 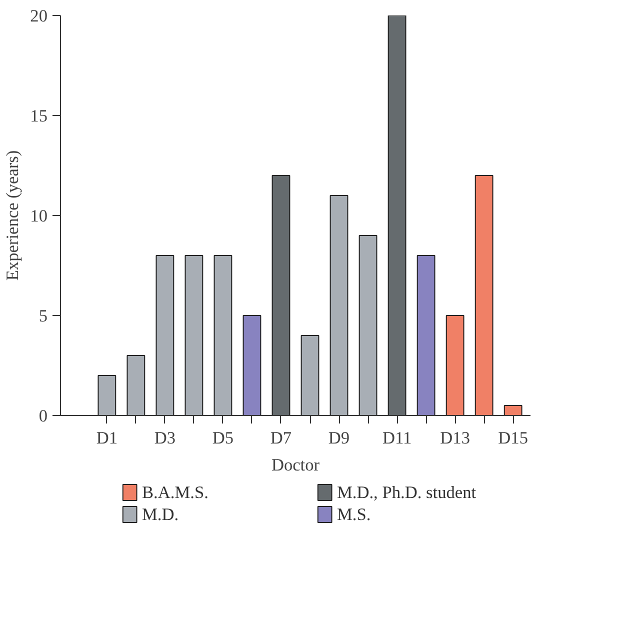 I want to click on x-axis-title: Doctor, so click(x=295, y=465).